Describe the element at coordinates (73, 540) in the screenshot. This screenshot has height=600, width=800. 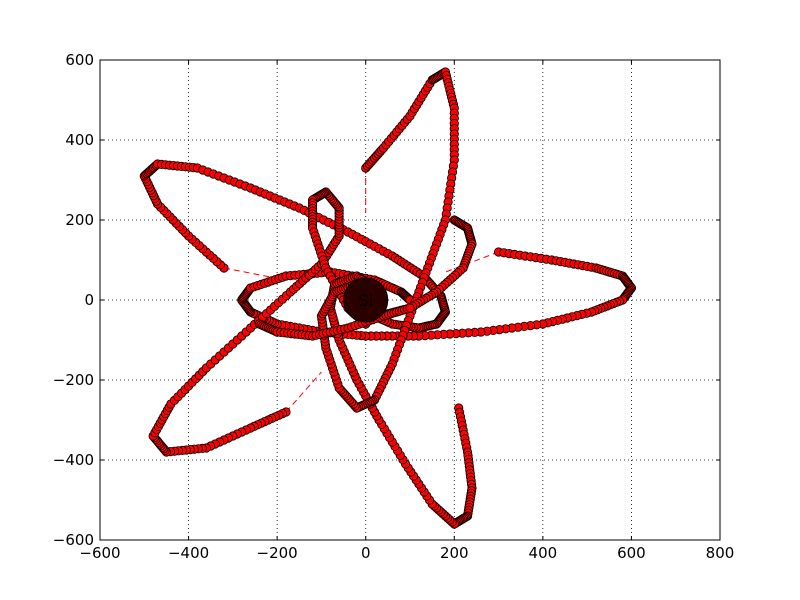
I see `y-tick-label: −600` at that location.